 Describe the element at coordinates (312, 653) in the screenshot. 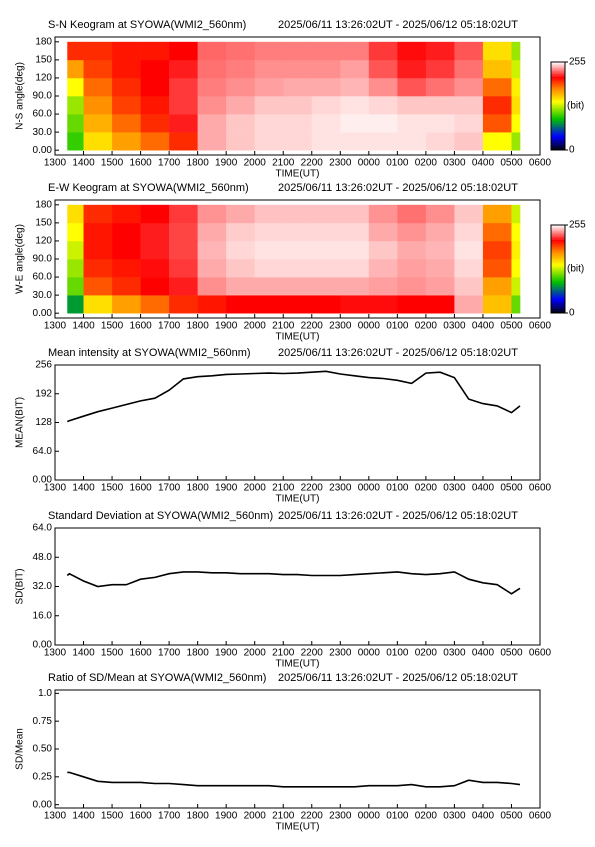

I see `x-tick-label: 2200` at that location.